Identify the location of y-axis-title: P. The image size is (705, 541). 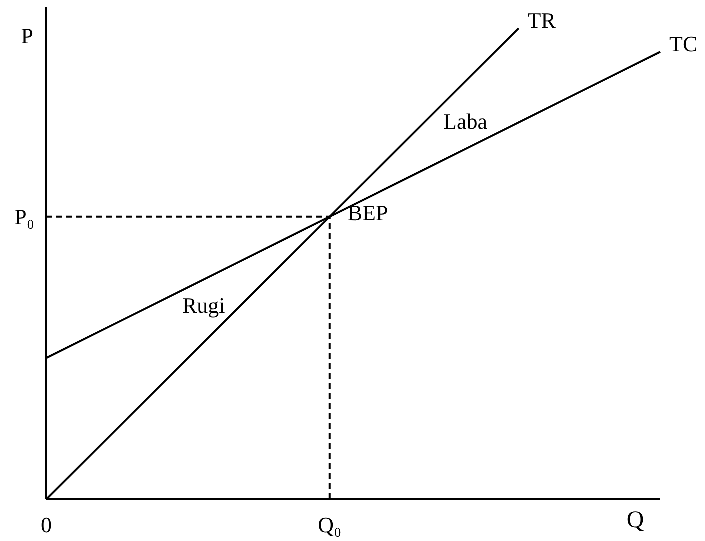
(27, 36).